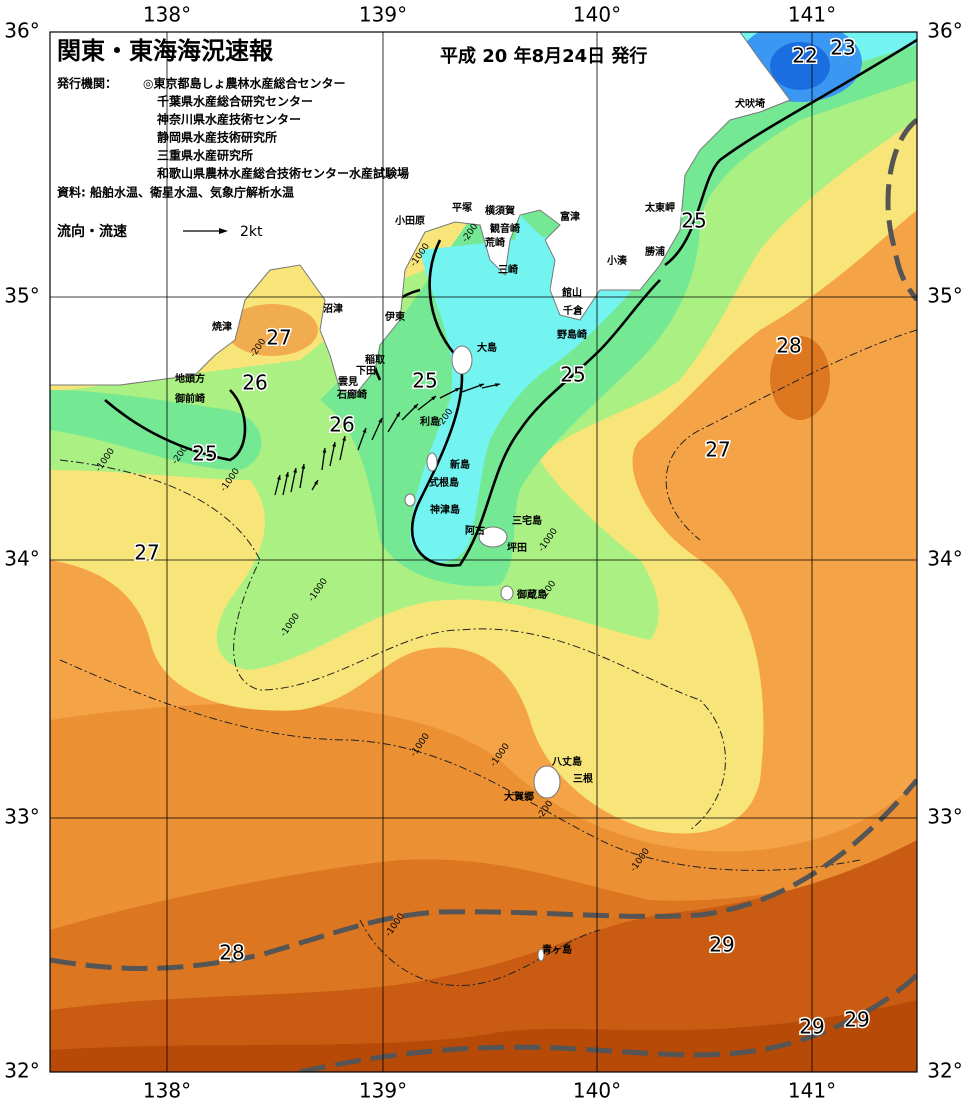 Image resolution: width=969 pixels, height=1112 pixels. What do you see at coordinates (444, 482) in the screenshot?
I see `place-name: 式根島` at bounding box center [444, 482].